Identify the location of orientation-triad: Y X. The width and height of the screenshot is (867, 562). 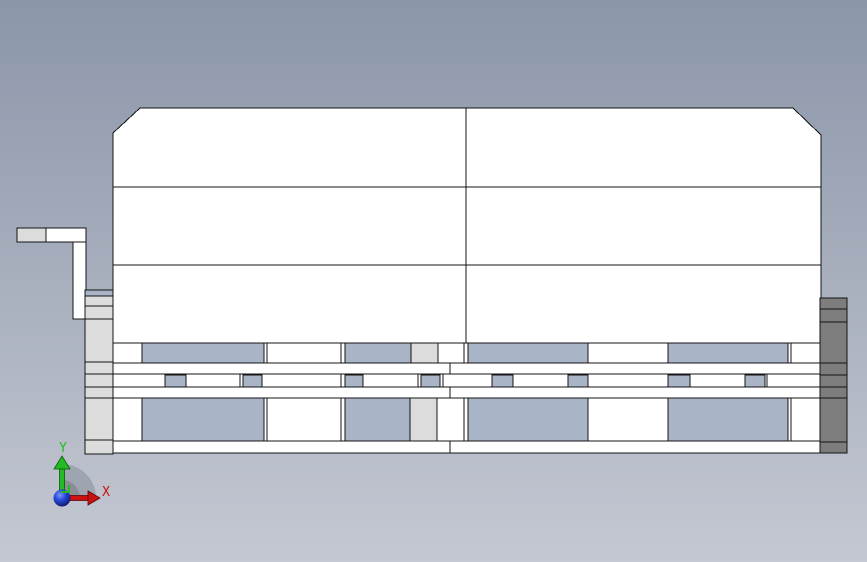
(80, 475).